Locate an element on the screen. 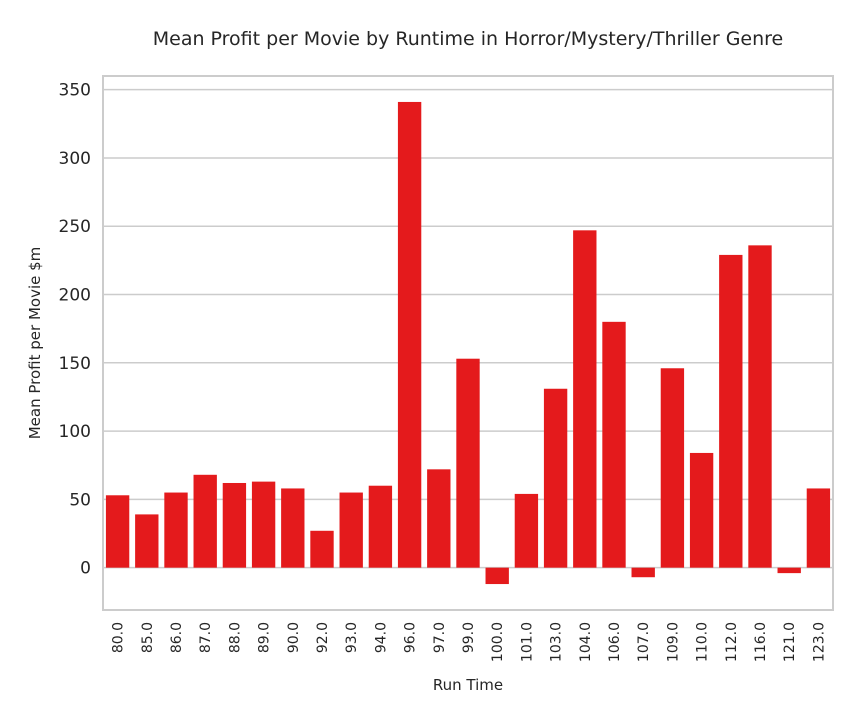  x-tick-label: 94.0 is located at coordinates (381, 637).